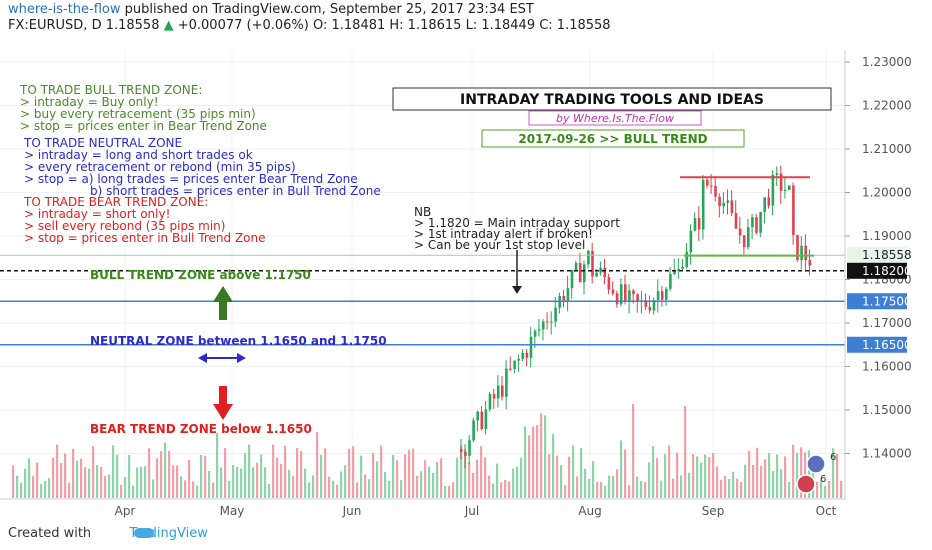 The height and width of the screenshot is (550, 932). I want to click on bear-arrow-shaft, so click(223, 396).